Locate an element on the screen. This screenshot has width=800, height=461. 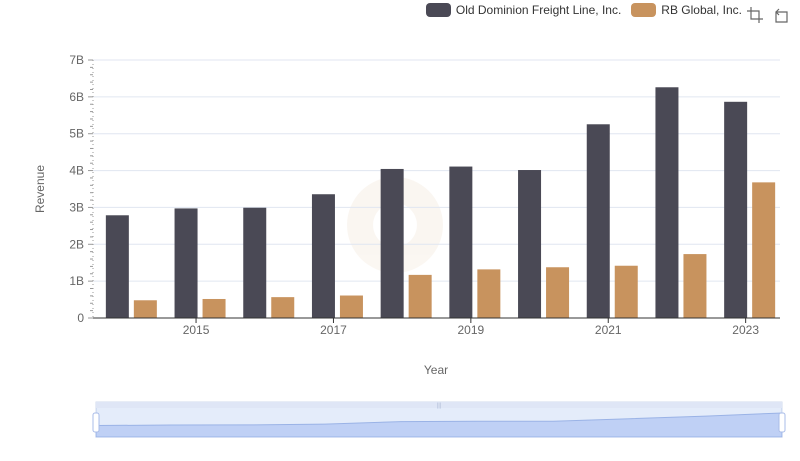
y-tick-label: 7B is located at coordinates (76, 60).